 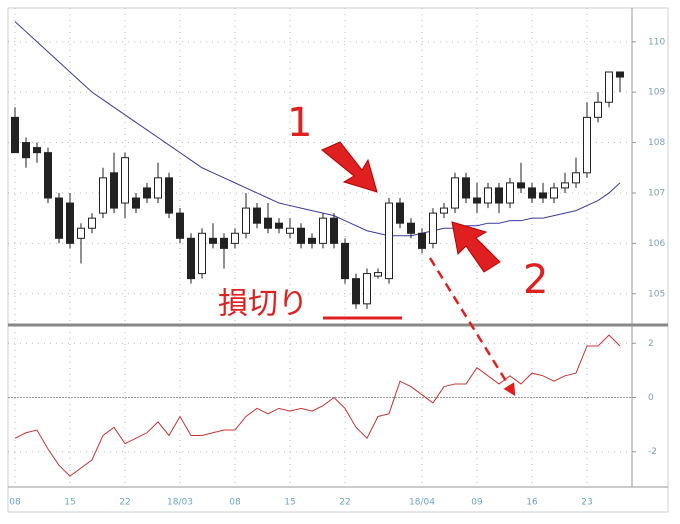 What do you see at coordinates (651, 398) in the screenshot?
I see `y-tick-label: 0` at bounding box center [651, 398].